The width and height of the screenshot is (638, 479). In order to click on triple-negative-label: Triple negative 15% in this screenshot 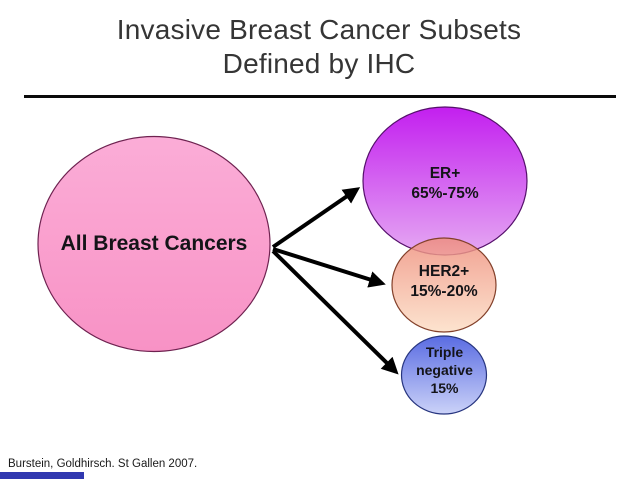, I will do `click(444, 371)`.